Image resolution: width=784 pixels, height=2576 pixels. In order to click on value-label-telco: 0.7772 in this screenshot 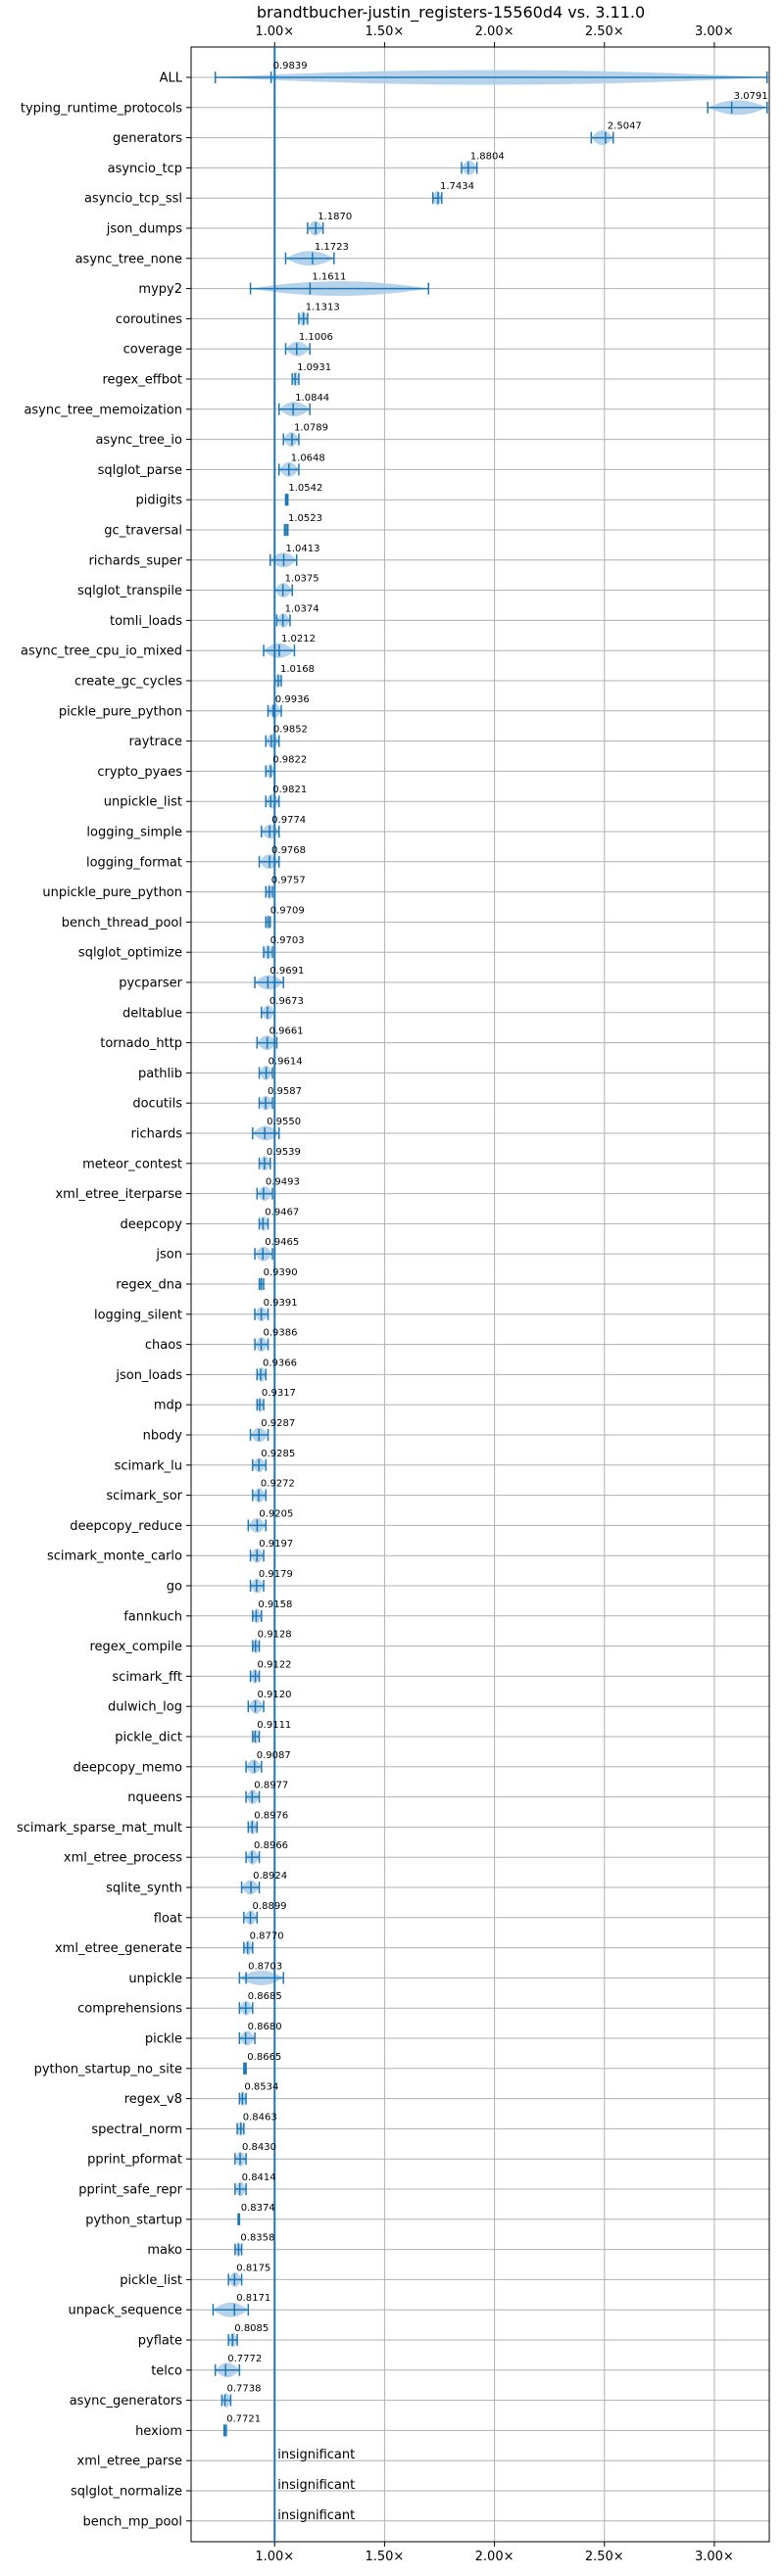, I will do `click(244, 2359)`.